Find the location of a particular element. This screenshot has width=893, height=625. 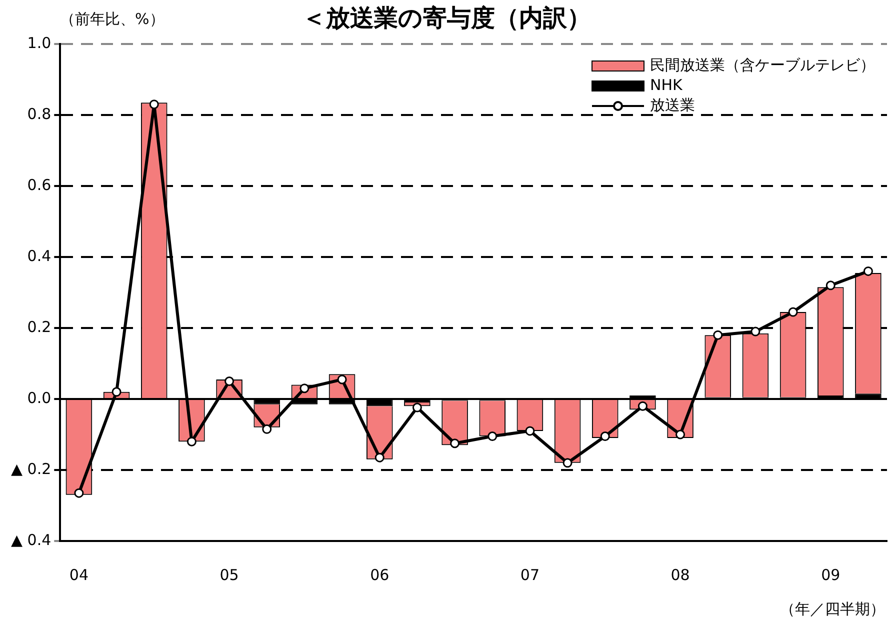

y-tick-label: 0.6 is located at coordinates (39, 185).